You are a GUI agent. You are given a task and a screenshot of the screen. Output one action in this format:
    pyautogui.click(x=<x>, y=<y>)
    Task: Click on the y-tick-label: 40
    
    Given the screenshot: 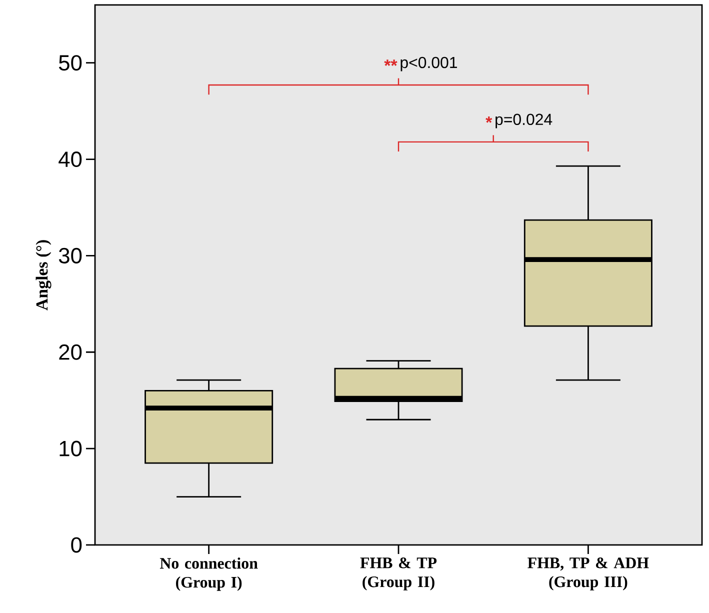 What is the action you would take?
    pyautogui.click(x=70, y=160)
    